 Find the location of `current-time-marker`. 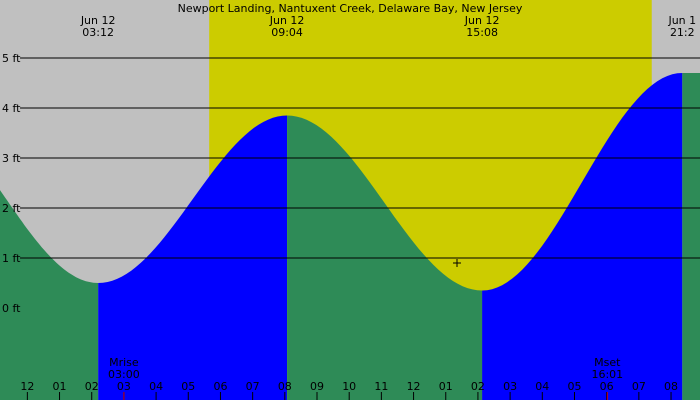

current-time-marker is located at coordinates (457, 263).